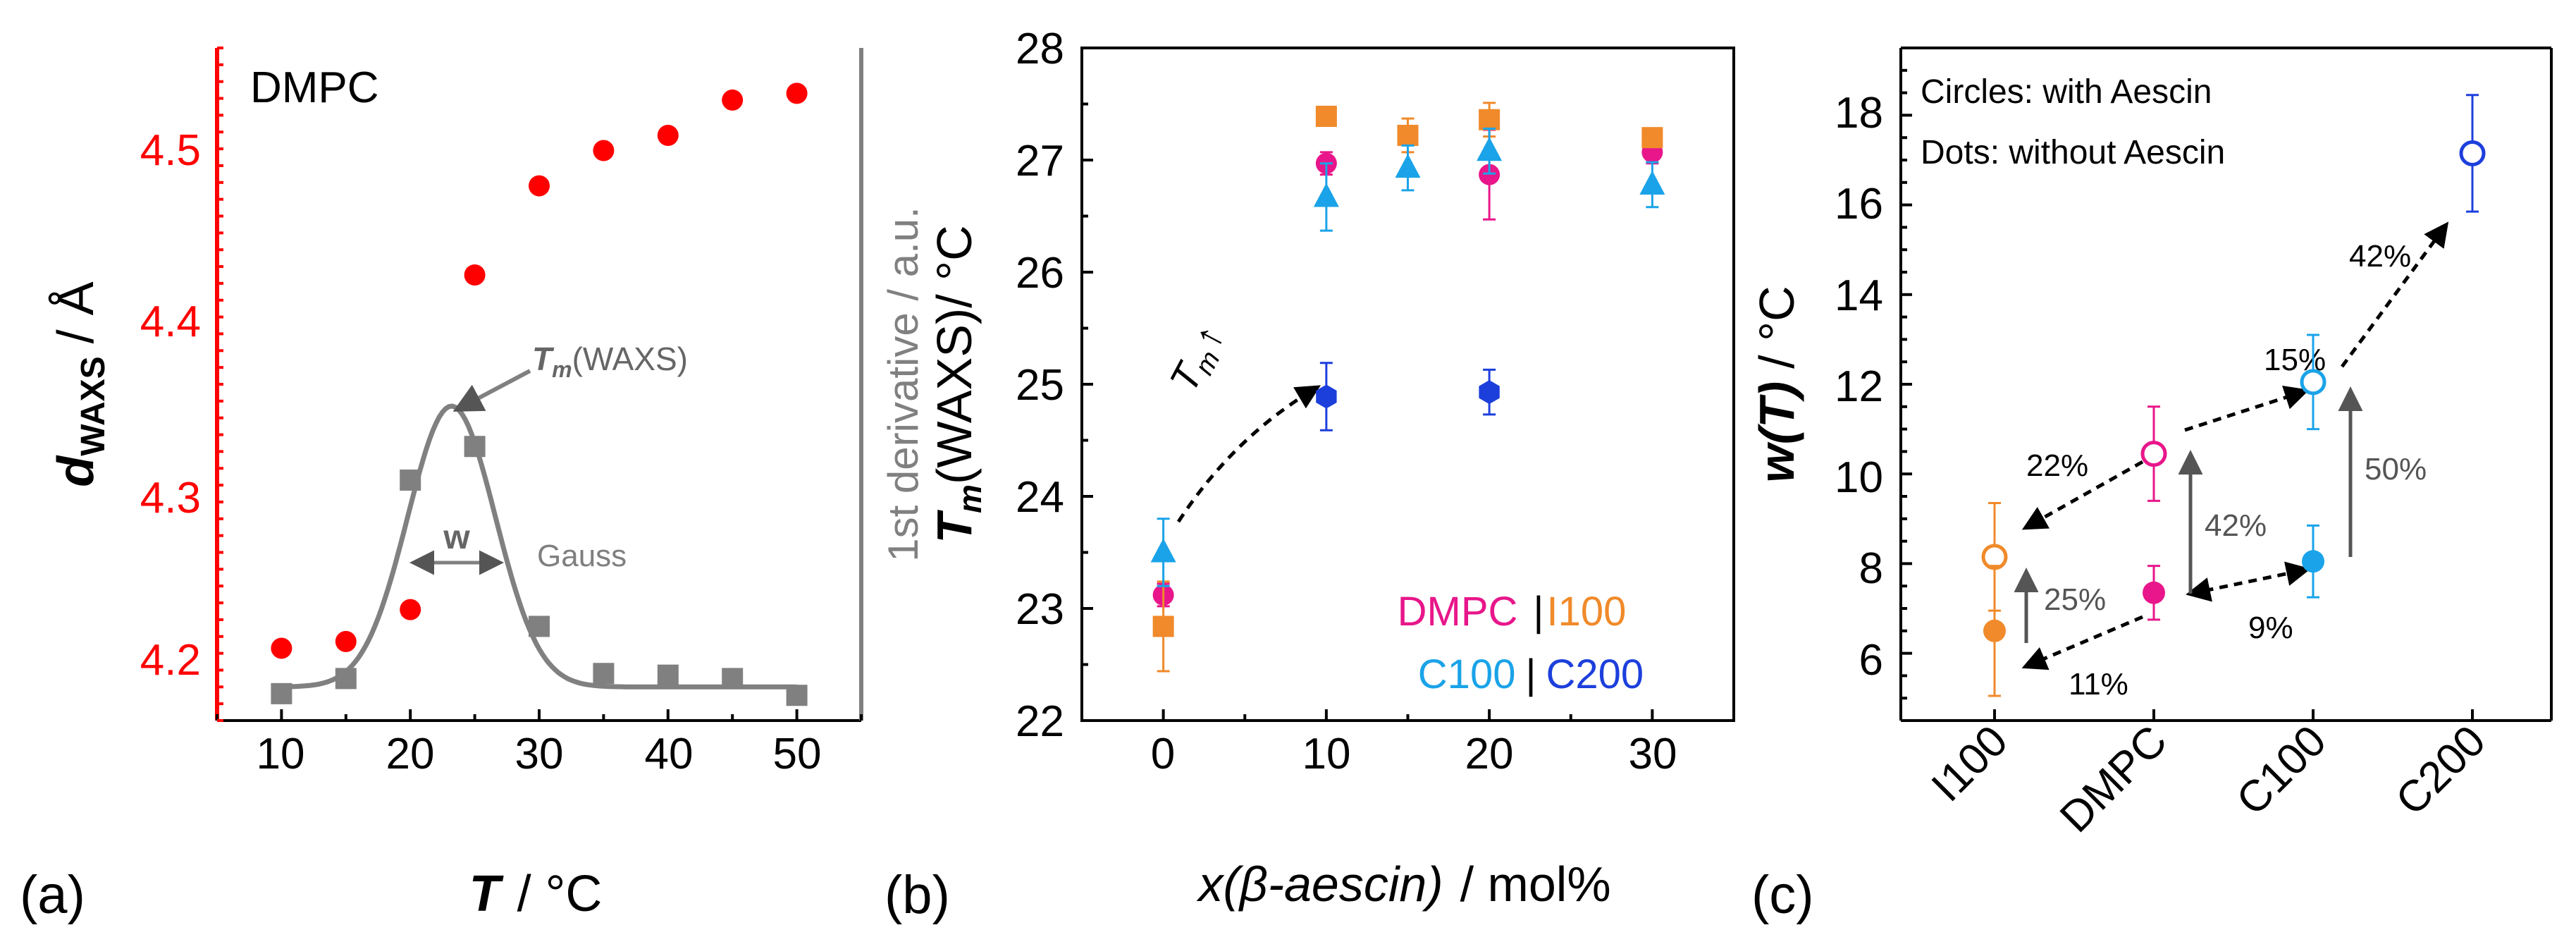 The height and width of the screenshot is (949, 2576). What do you see at coordinates (1403, 884) in the screenshot?
I see `panel-b-x-label: x(β-aescin) / mol%` at bounding box center [1403, 884].